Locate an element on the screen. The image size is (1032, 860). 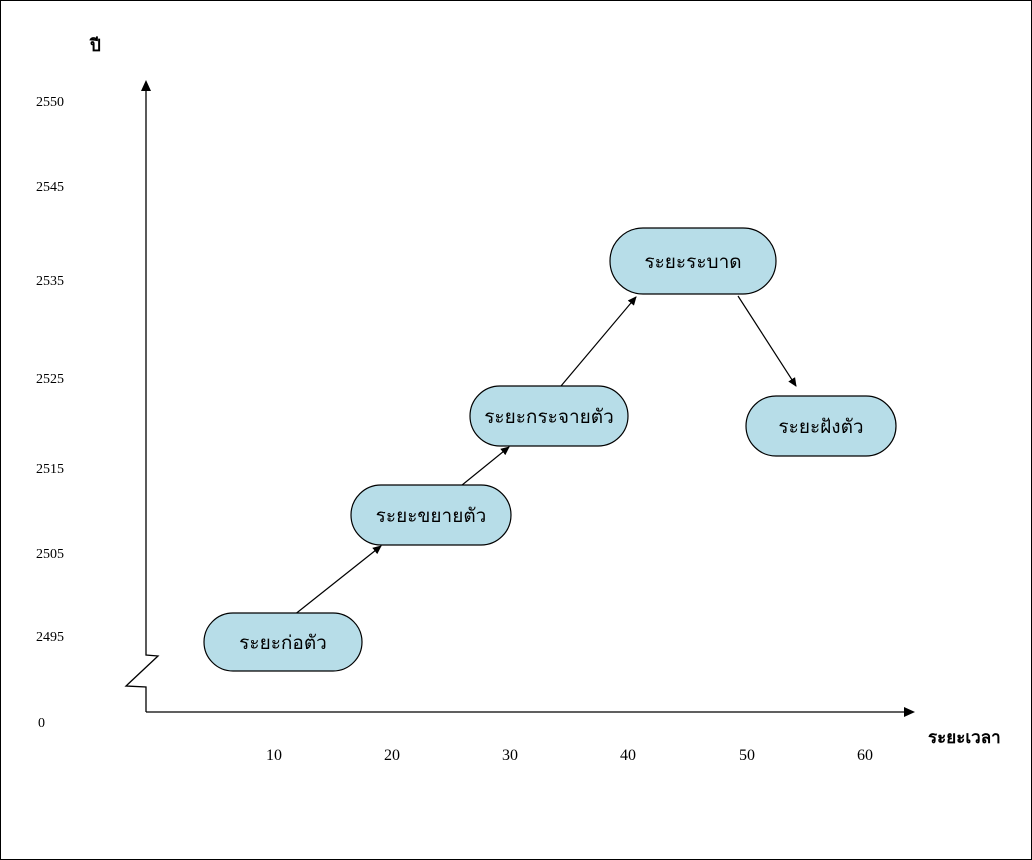
y-tick-label: 2525 is located at coordinates (50, 379).